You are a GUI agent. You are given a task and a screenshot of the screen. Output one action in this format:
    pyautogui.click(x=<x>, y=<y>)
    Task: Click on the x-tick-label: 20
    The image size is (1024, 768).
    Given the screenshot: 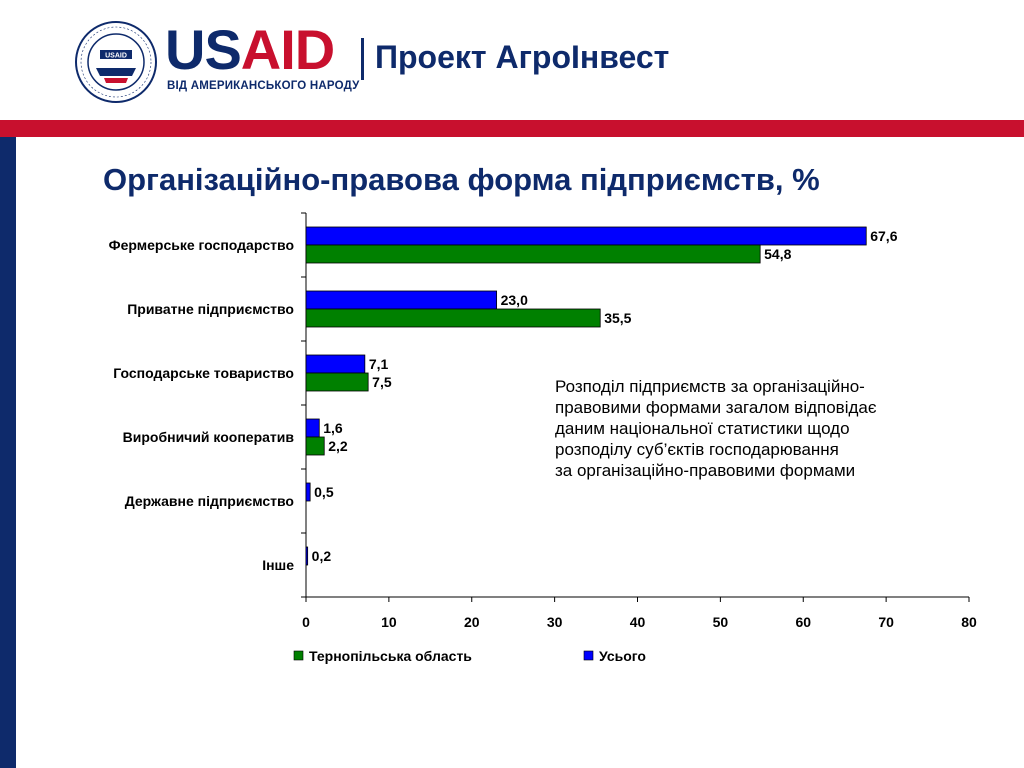 What is the action you would take?
    pyautogui.click(x=472, y=622)
    